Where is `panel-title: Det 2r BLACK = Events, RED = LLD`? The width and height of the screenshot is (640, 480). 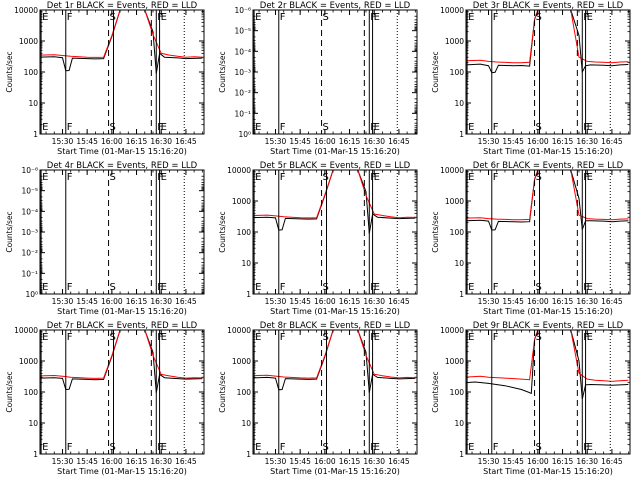
panel-title: Det 2r BLACK = Events, RED = LLD is located at coordinates (335, 6).